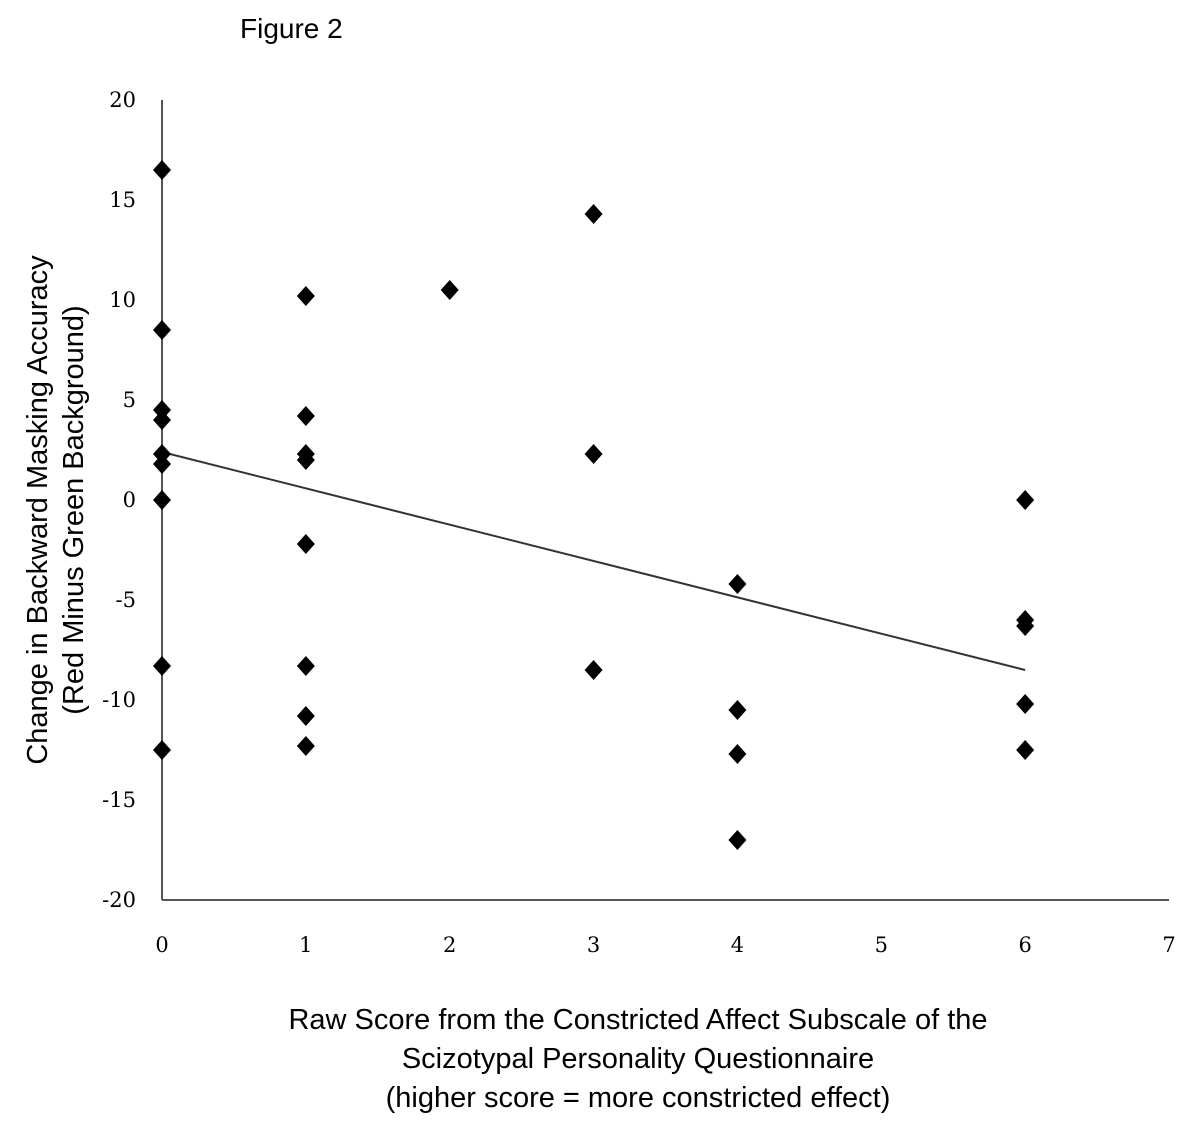  What do you see at coordinates (305, 945) in the screenshot?
I see `x-tick-label: 1` at bounding box center [305, 945].